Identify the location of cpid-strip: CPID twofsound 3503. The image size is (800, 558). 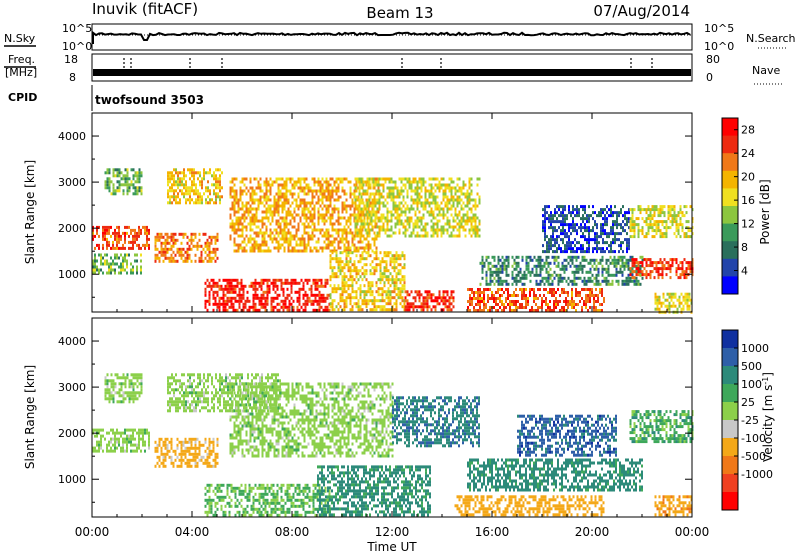
(106, 98).